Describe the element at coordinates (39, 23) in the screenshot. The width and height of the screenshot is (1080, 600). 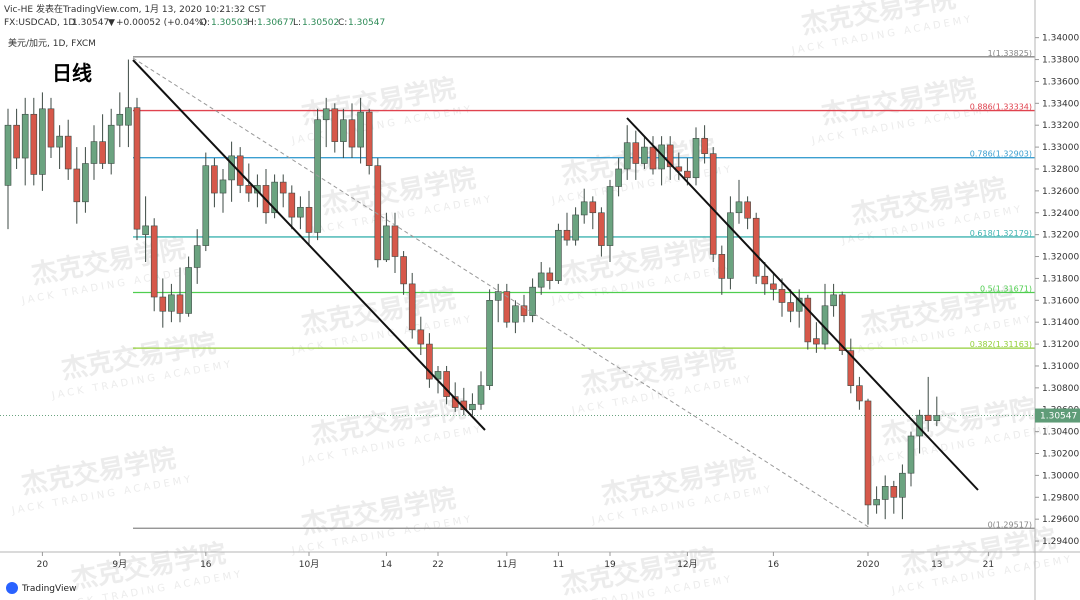
I see `symbol: FX:USDCAD, 1D` at that location.